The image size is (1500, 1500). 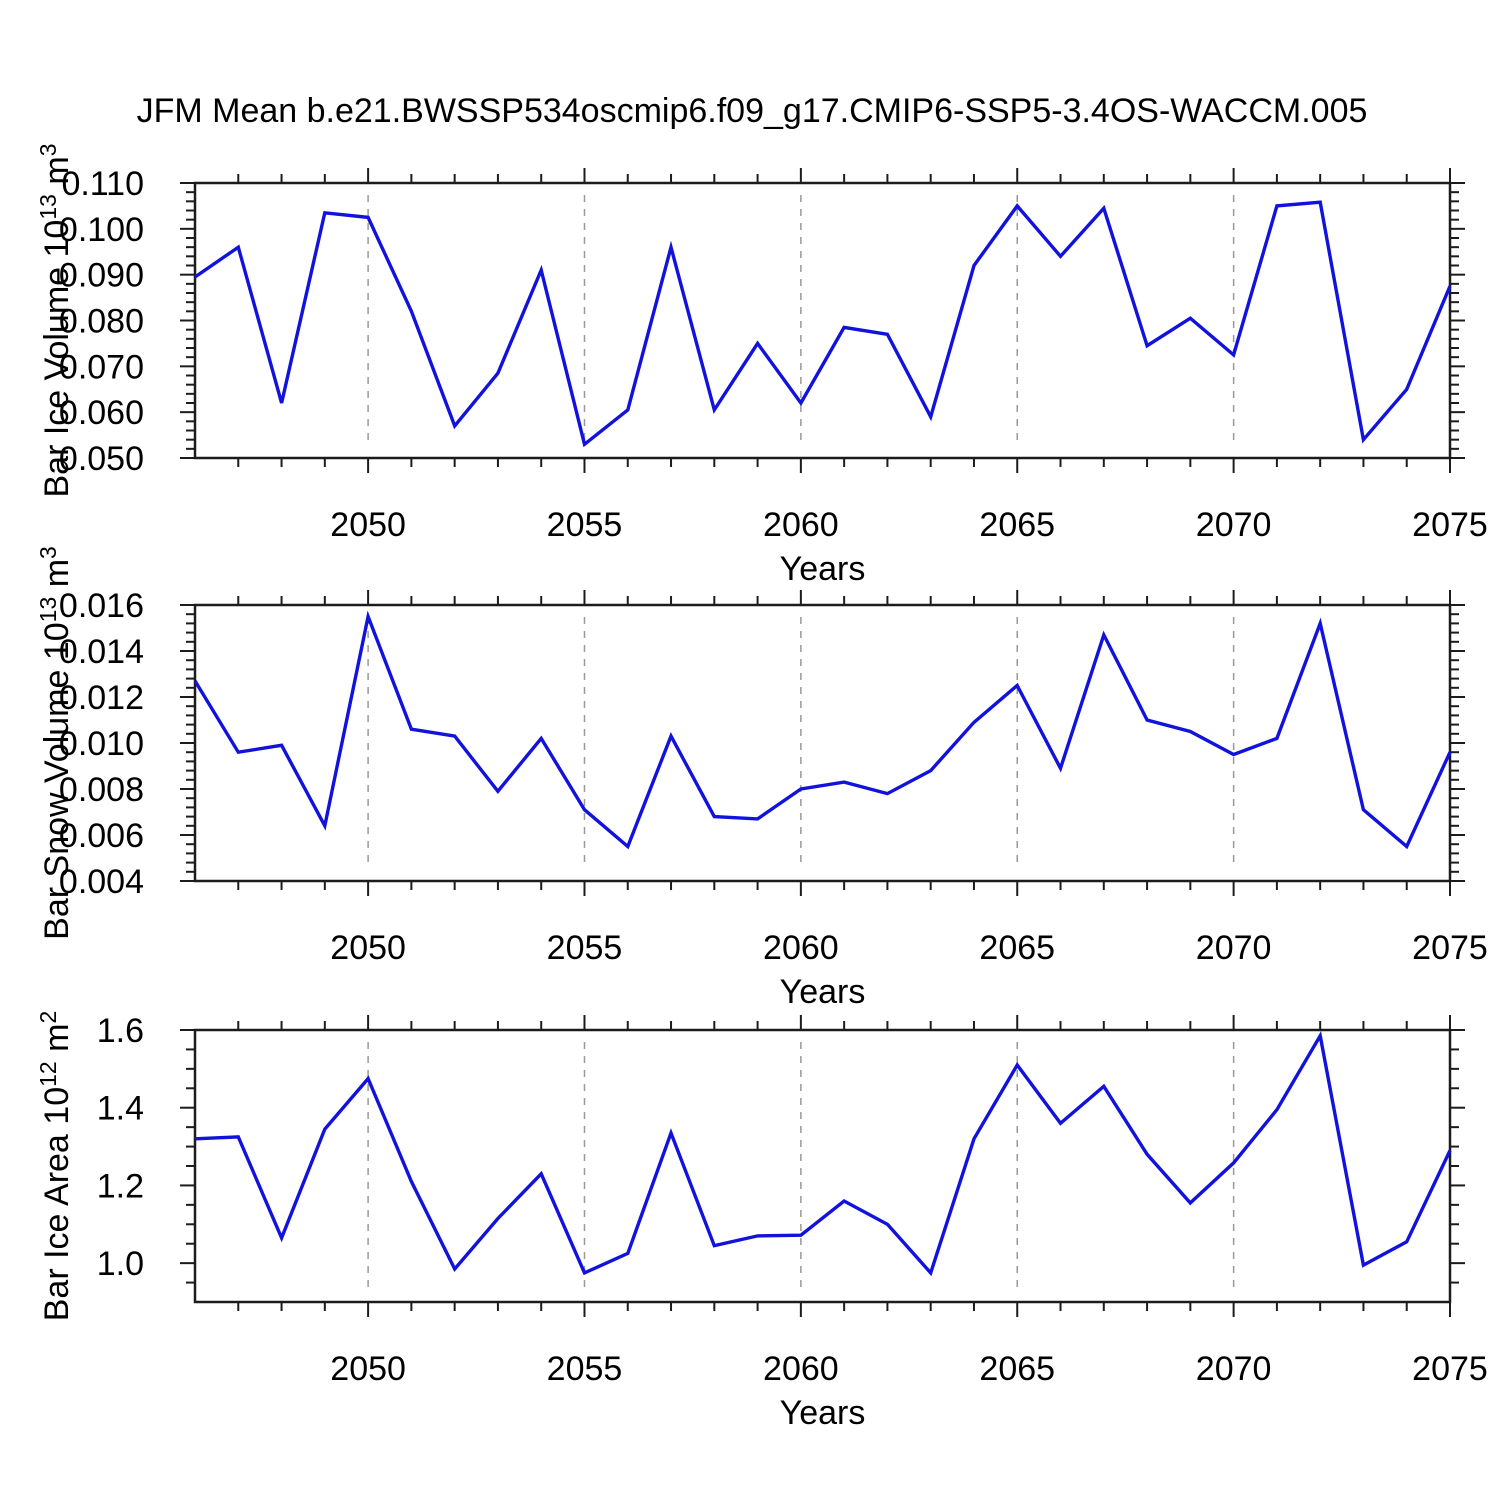 What do you see at coordinates (101, 459) in the screenshot?
I see `y-tick-label: 0.050` at bounding box center [101, 459].